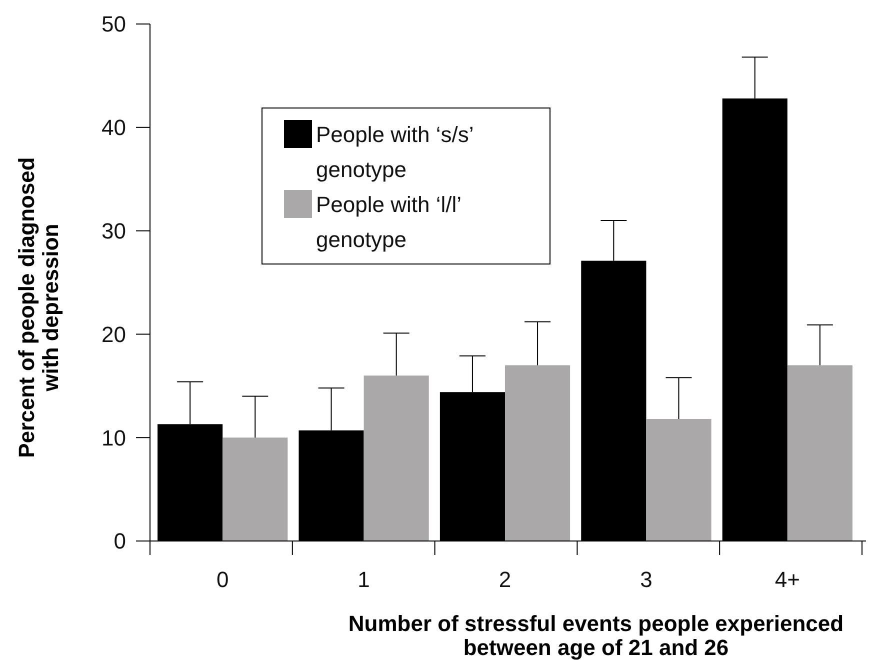  I want to click on x-axis-title: Number of stressful events people experienced between age of 21 and 26, so click(596, 635).